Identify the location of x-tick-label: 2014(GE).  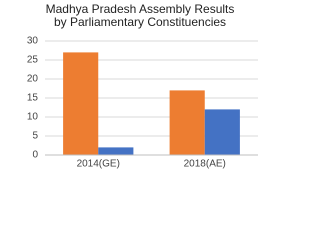
(98, 164).